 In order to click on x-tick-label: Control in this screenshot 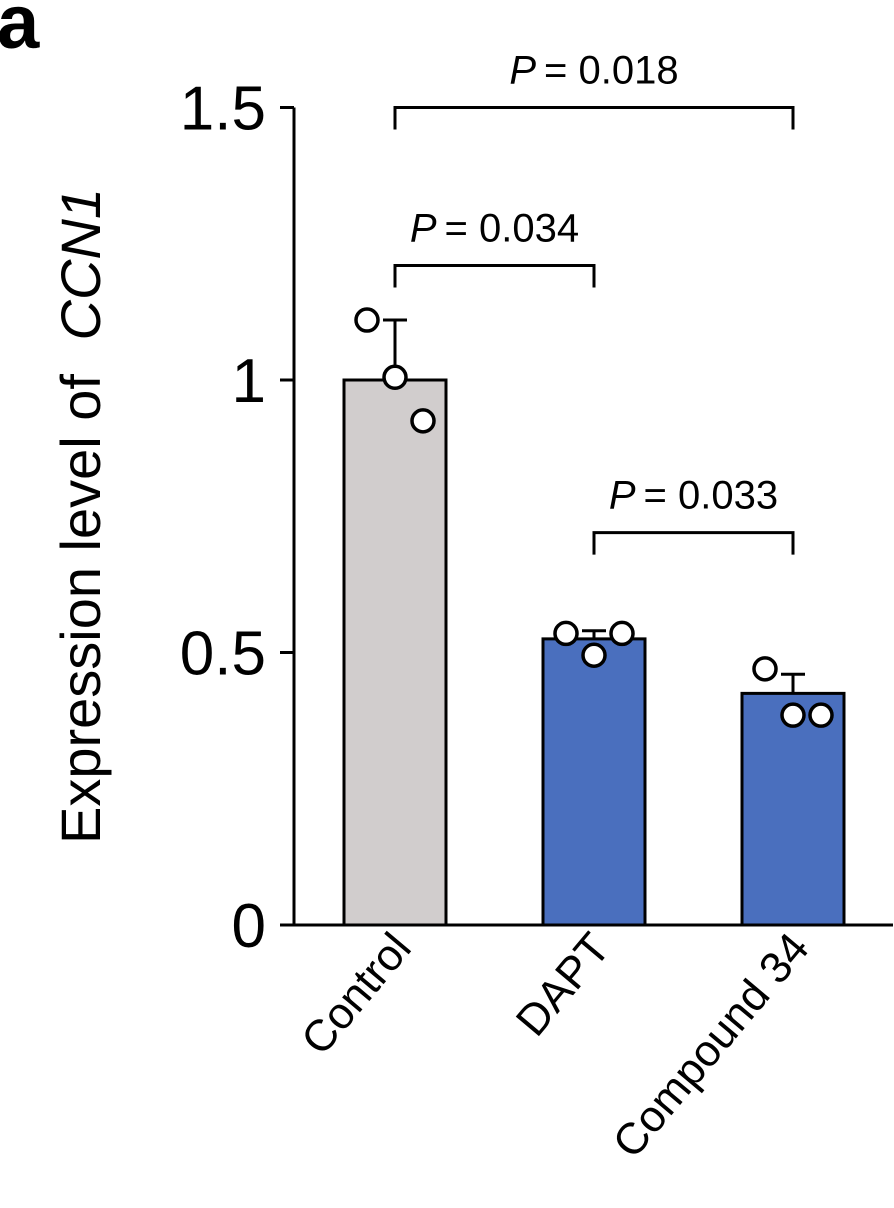, I will do `click(356, 994)`.